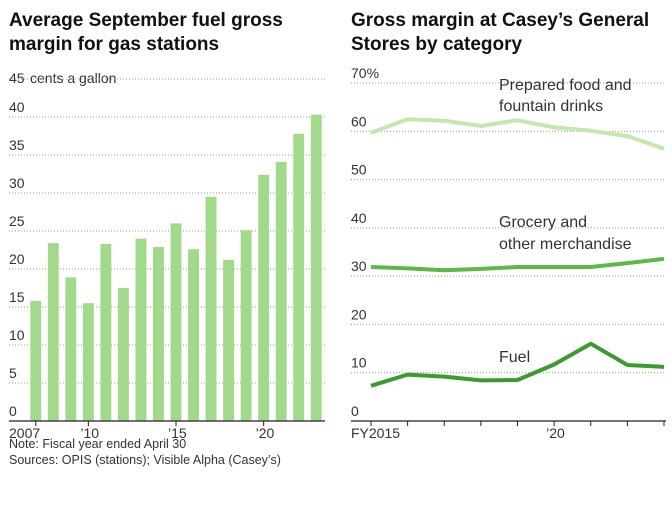 This screenshot has width=672, height=508. I want to click on bar-2009, so click(71, 349).